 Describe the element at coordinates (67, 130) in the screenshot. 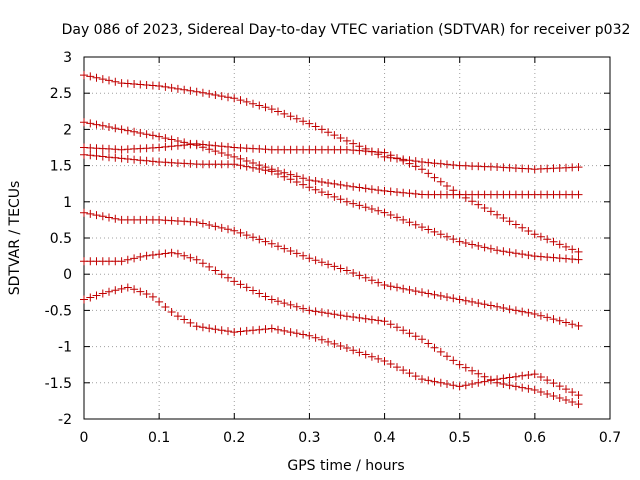

I see `y-tick-label: 2` at that location.